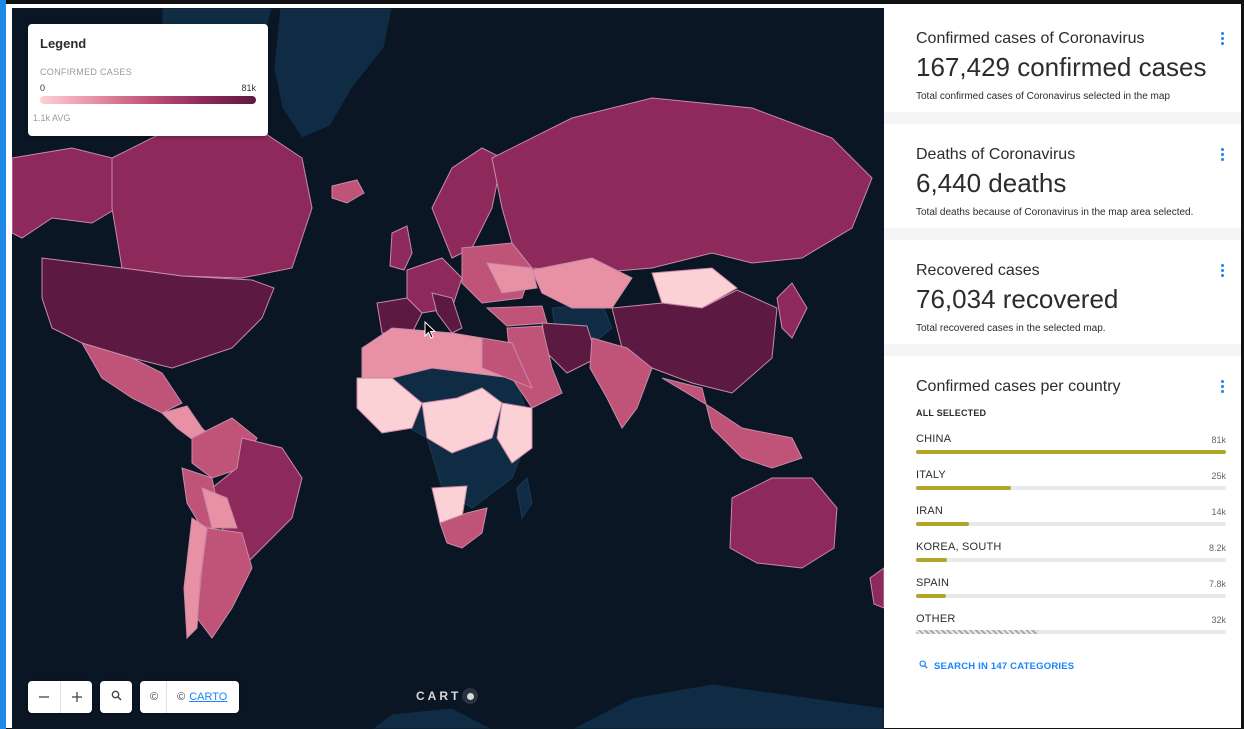  I want to click on legend-subtitle: CONFIRMED CASES, so click(86, 72).